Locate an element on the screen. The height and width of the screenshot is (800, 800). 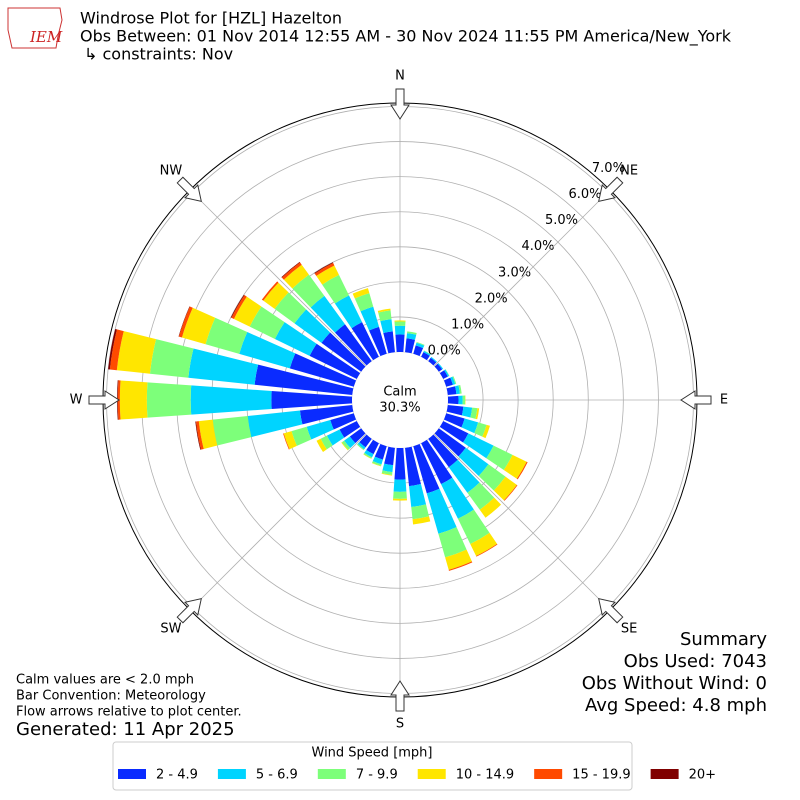
direction-label: W is located at coordinates (76, 400).